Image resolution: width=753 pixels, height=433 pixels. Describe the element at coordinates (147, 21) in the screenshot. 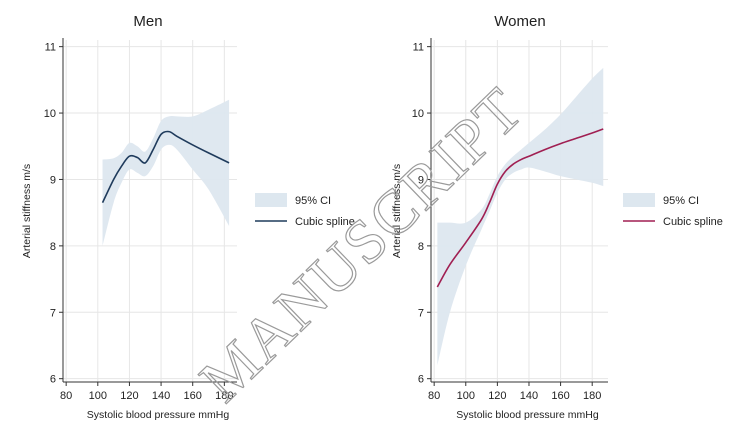

I see `panel-title: Men` at that location.